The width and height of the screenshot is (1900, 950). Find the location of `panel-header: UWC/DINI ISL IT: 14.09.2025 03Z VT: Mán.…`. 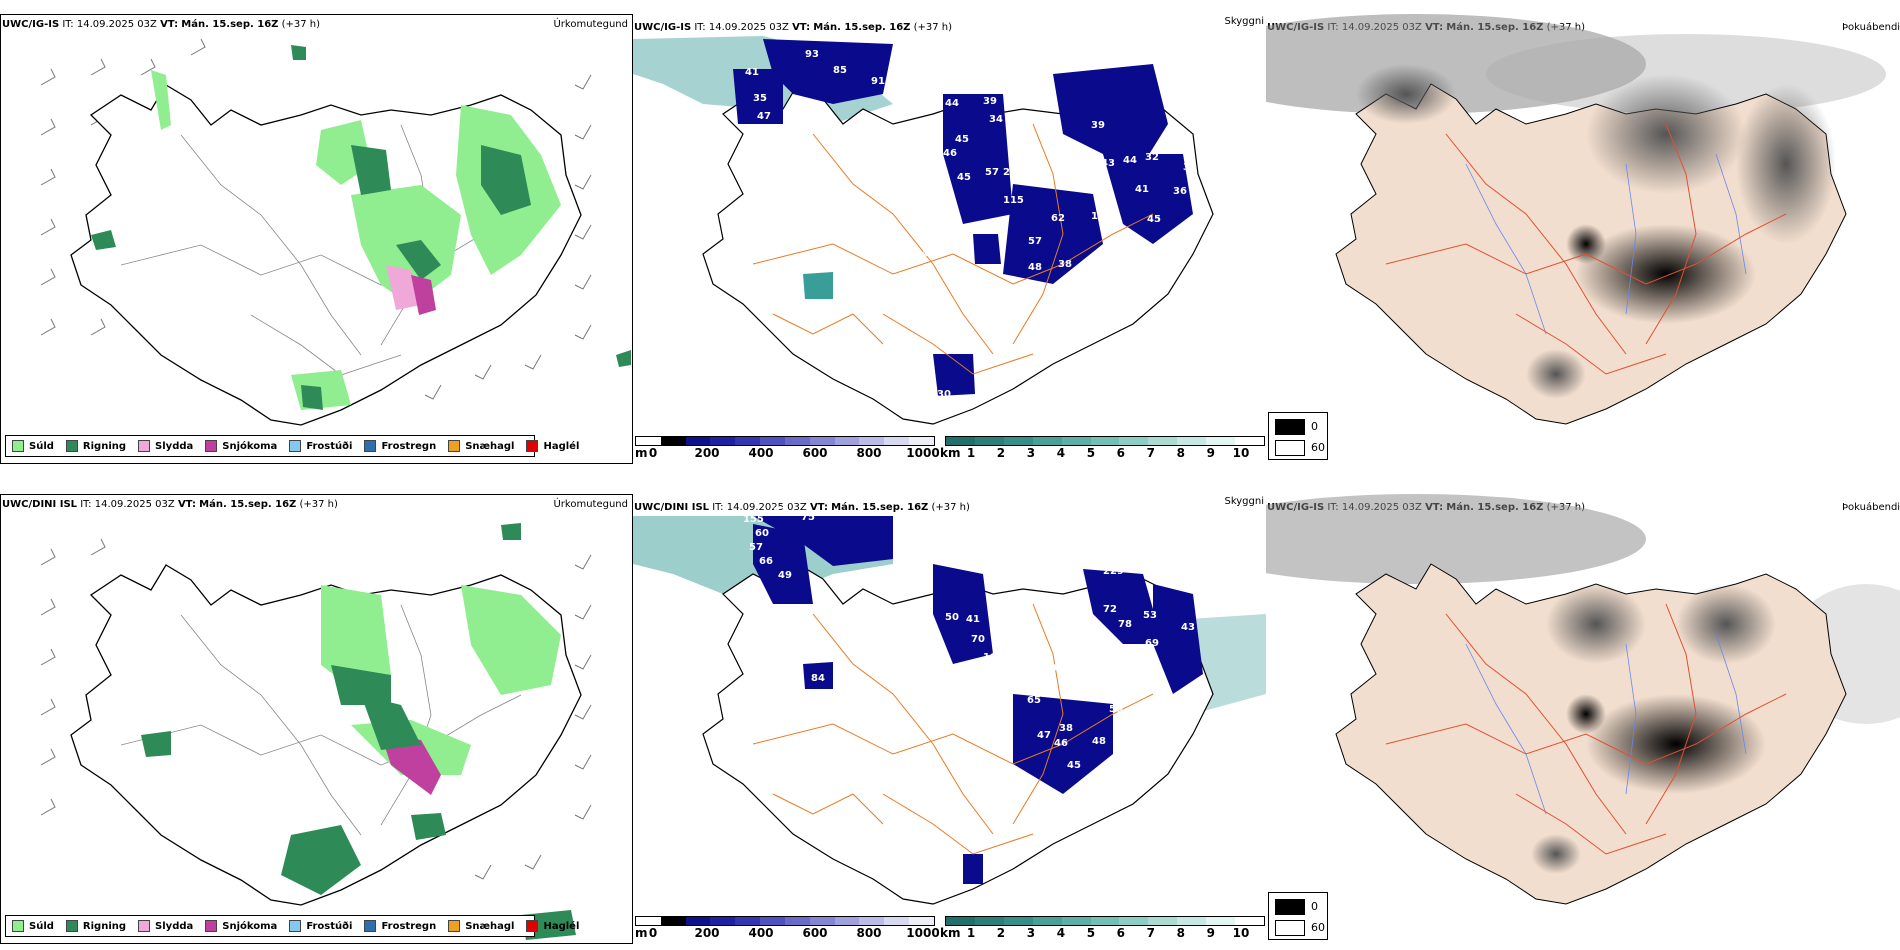

panel-header: UWC/DINI ISL IT: 14.09.2025 03Z VT: Mán.… is located at coordinates (170, 504).